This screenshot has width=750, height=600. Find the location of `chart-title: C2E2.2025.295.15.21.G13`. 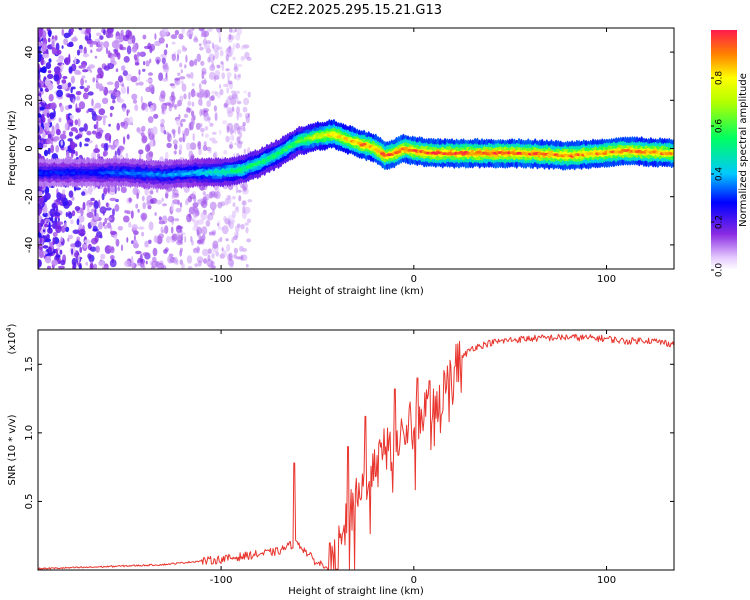

chart-title: C2E2.2025.295.15.21.G13 is located at coordinates (356, 10).